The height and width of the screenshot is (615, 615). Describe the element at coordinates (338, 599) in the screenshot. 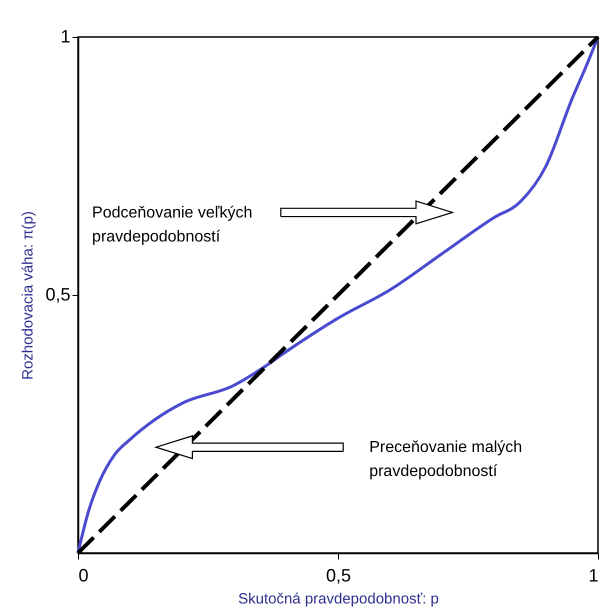

I see `x-axis-title: Skutočná pravdepodobnosť: p` at that location.